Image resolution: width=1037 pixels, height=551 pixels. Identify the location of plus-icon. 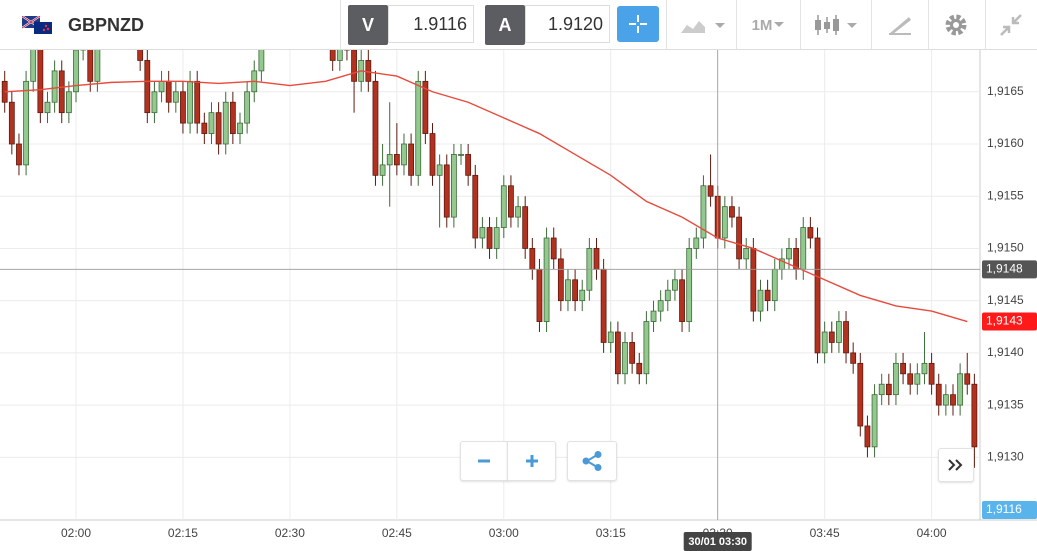
(531, 461).